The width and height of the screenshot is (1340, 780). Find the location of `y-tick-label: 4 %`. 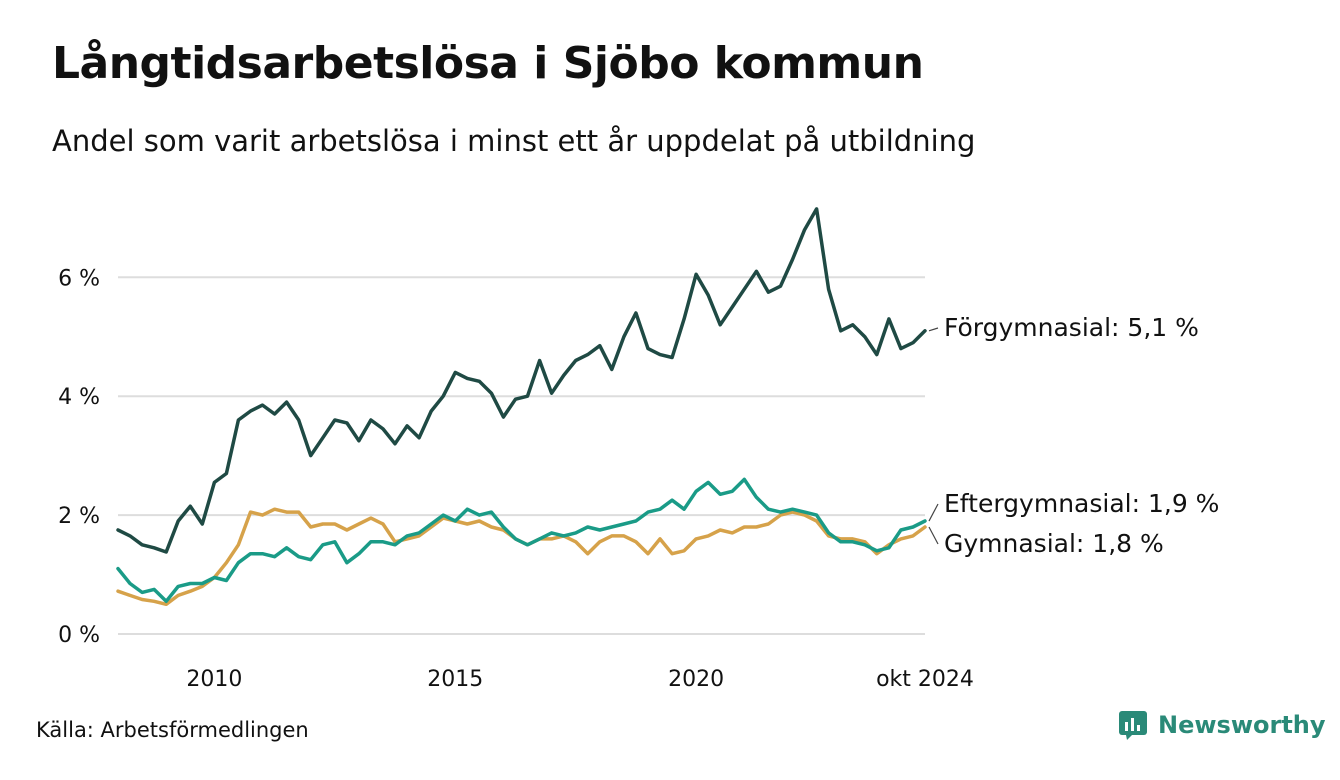

y-tick-label: 4 % is located at coordinates (79, 397).